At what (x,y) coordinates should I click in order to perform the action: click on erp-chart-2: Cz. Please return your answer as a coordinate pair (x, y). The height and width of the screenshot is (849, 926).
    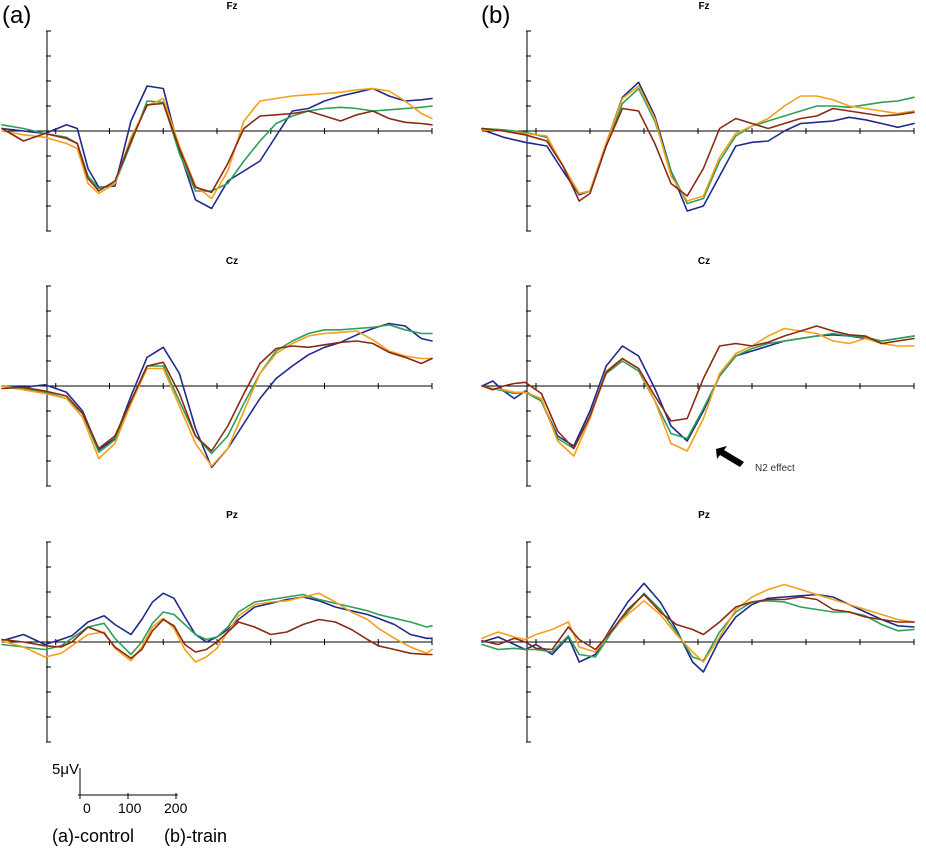
    Looking at the image, I should click on (217, 371).